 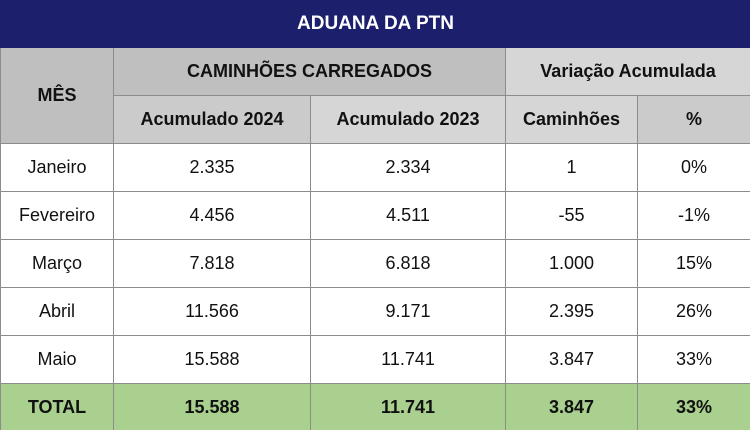 I want to click on title-row: ADUANA DA PTN, so click(x=375, y=24).